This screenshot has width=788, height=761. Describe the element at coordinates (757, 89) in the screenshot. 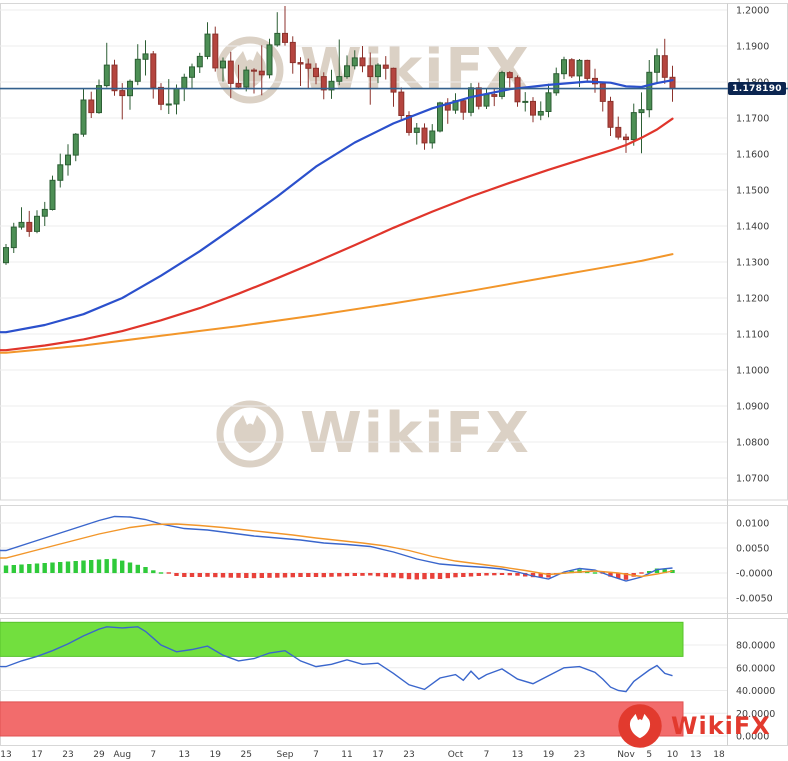

I see `current-price-badge: 1.178190` at that location.